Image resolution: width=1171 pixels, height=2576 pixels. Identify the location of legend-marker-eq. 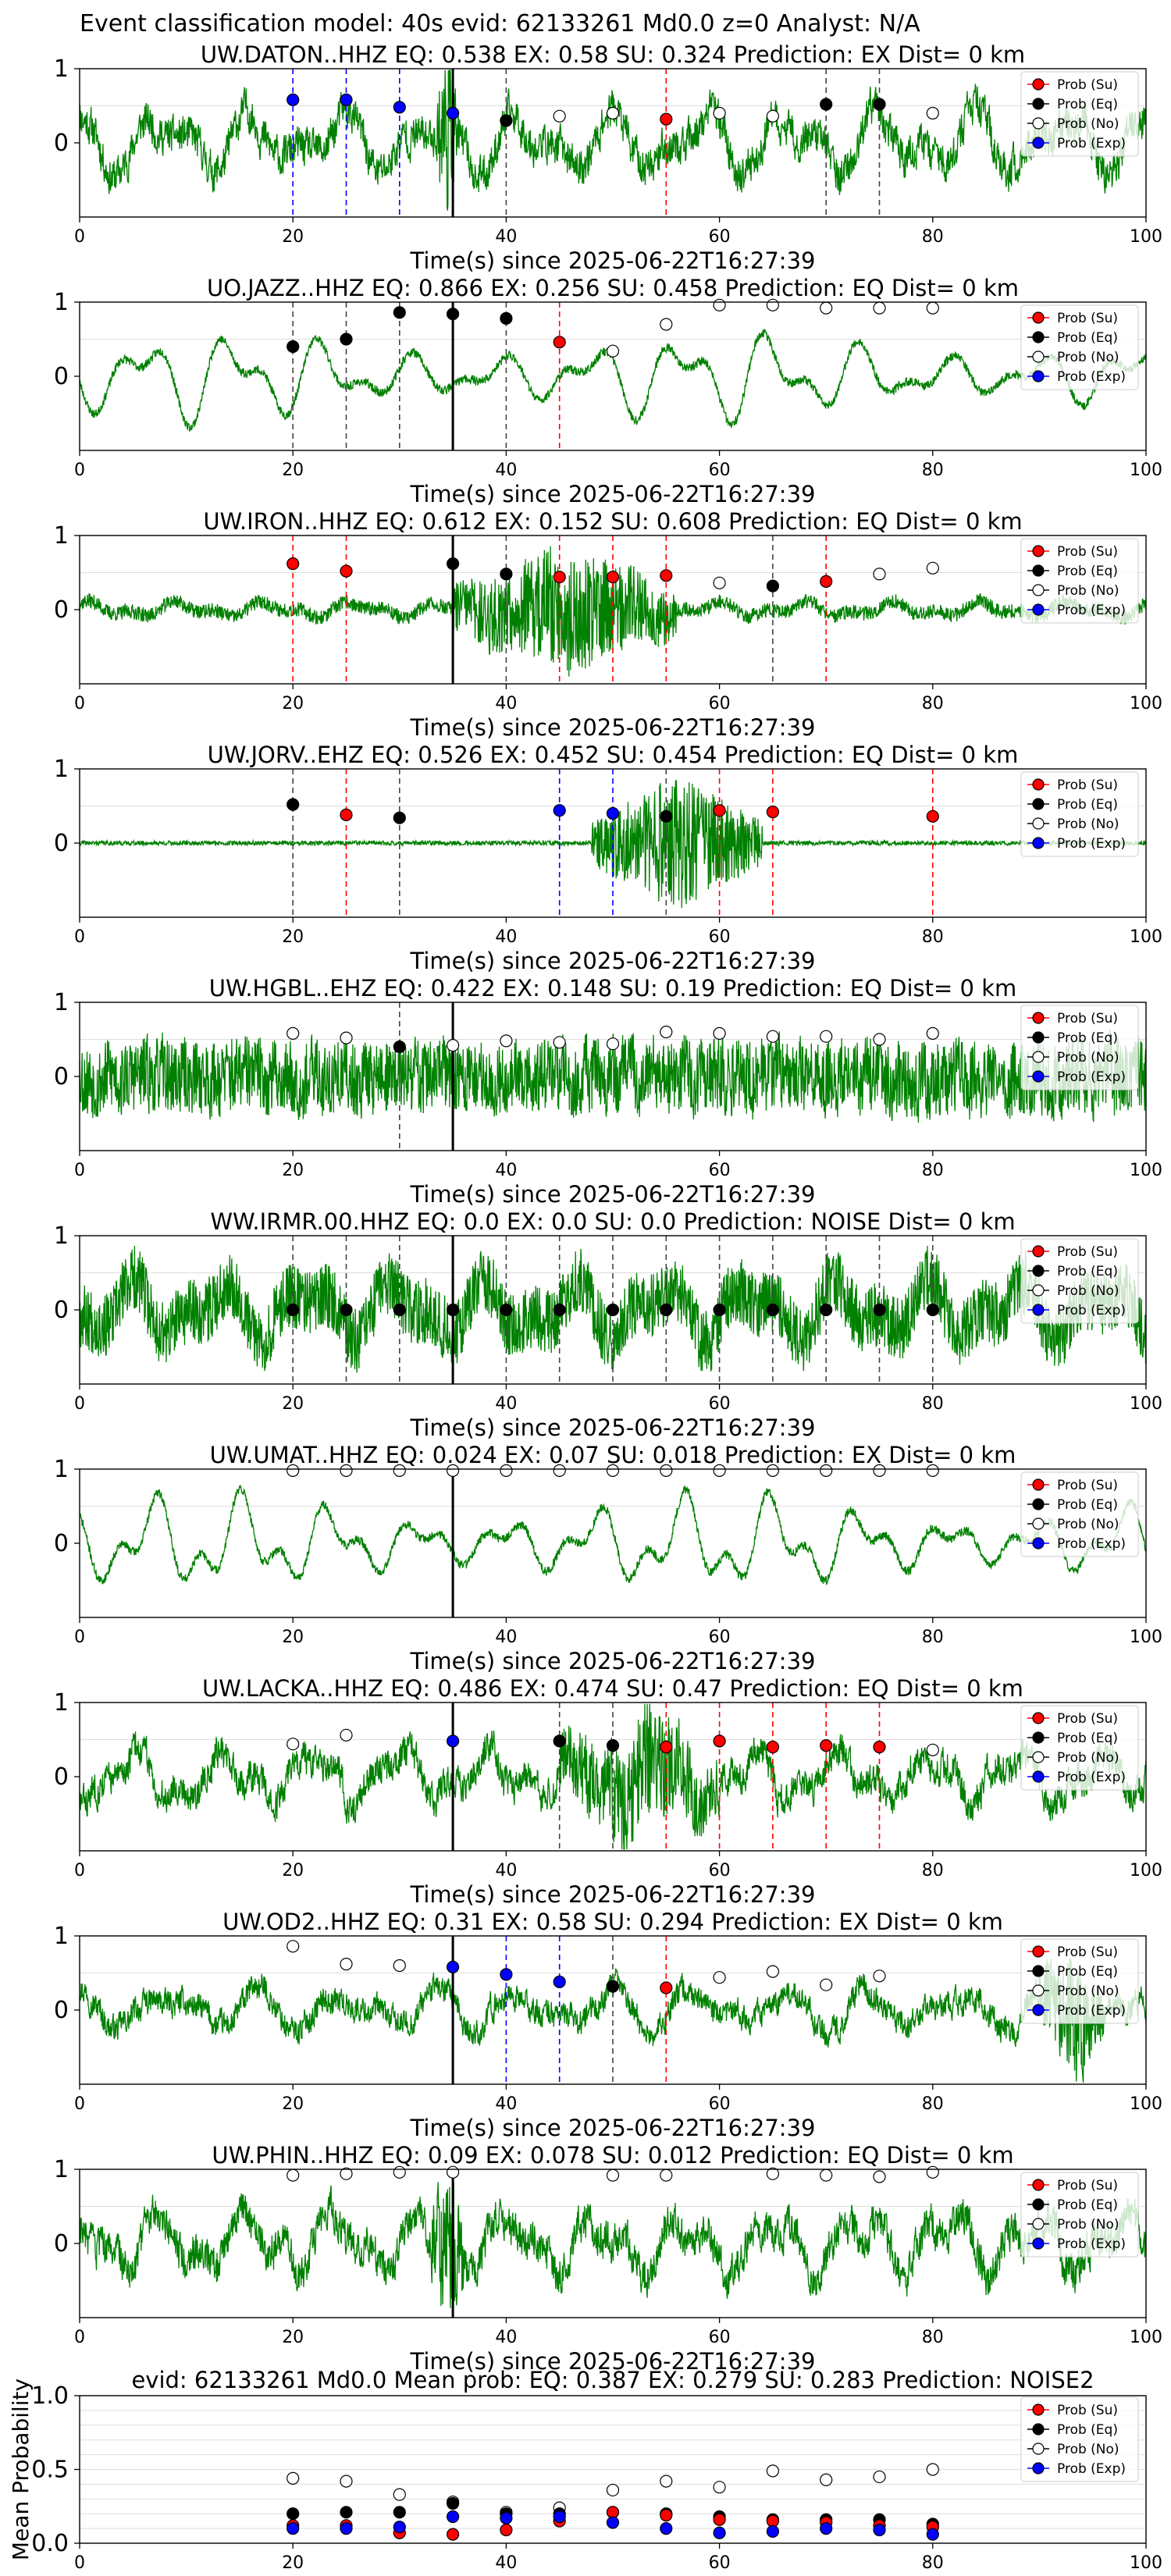
(1038, 104).